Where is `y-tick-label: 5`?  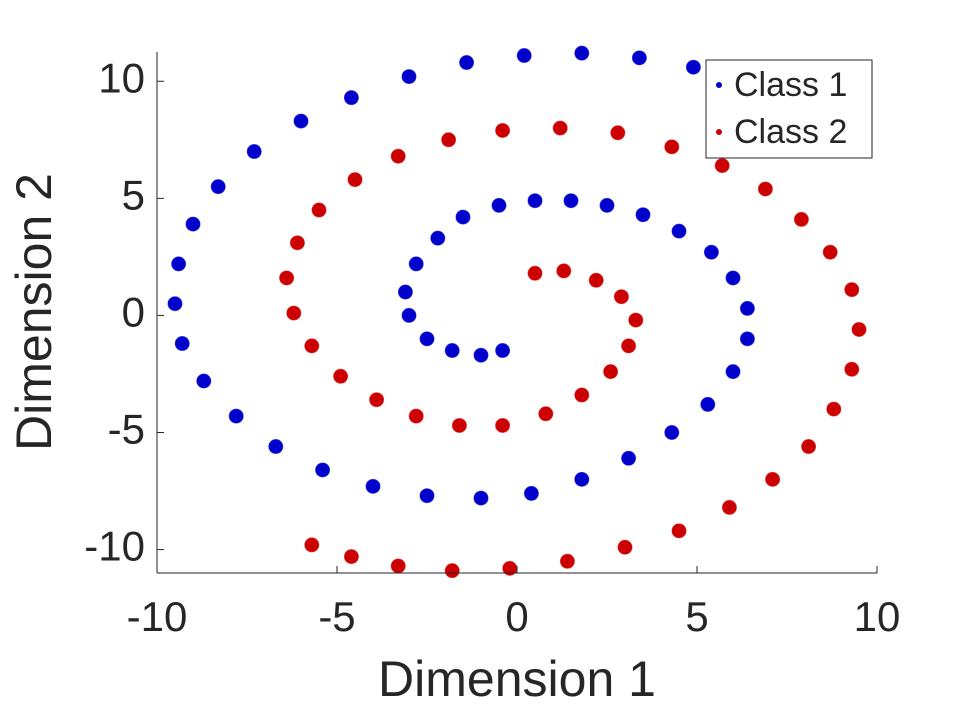
y-tick-label: 5 is located at coordinates (133, 194).